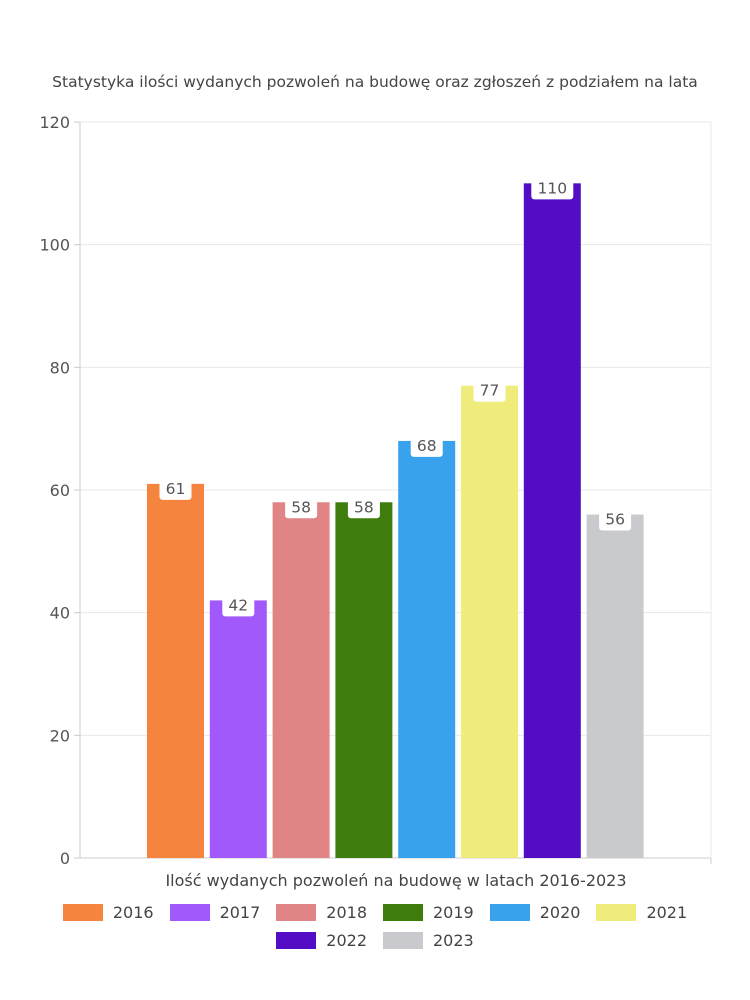 Image resolution: width=750 pixels, height=1000 pixels. What do you see at coordinates (346, 912) in the screenshot?
I see `legend-label: 2018` at bounding box center [346, 912].